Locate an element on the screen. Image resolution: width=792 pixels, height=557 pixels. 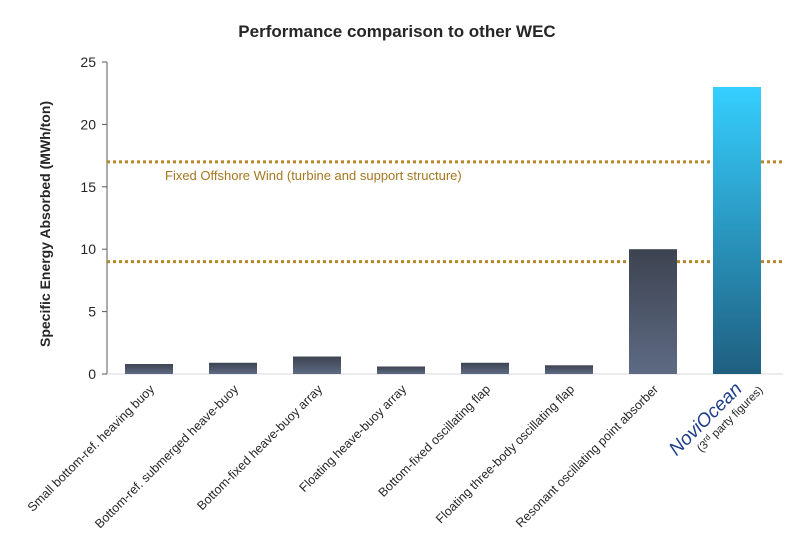
bar-highlight is located at coordinates (737, 230).